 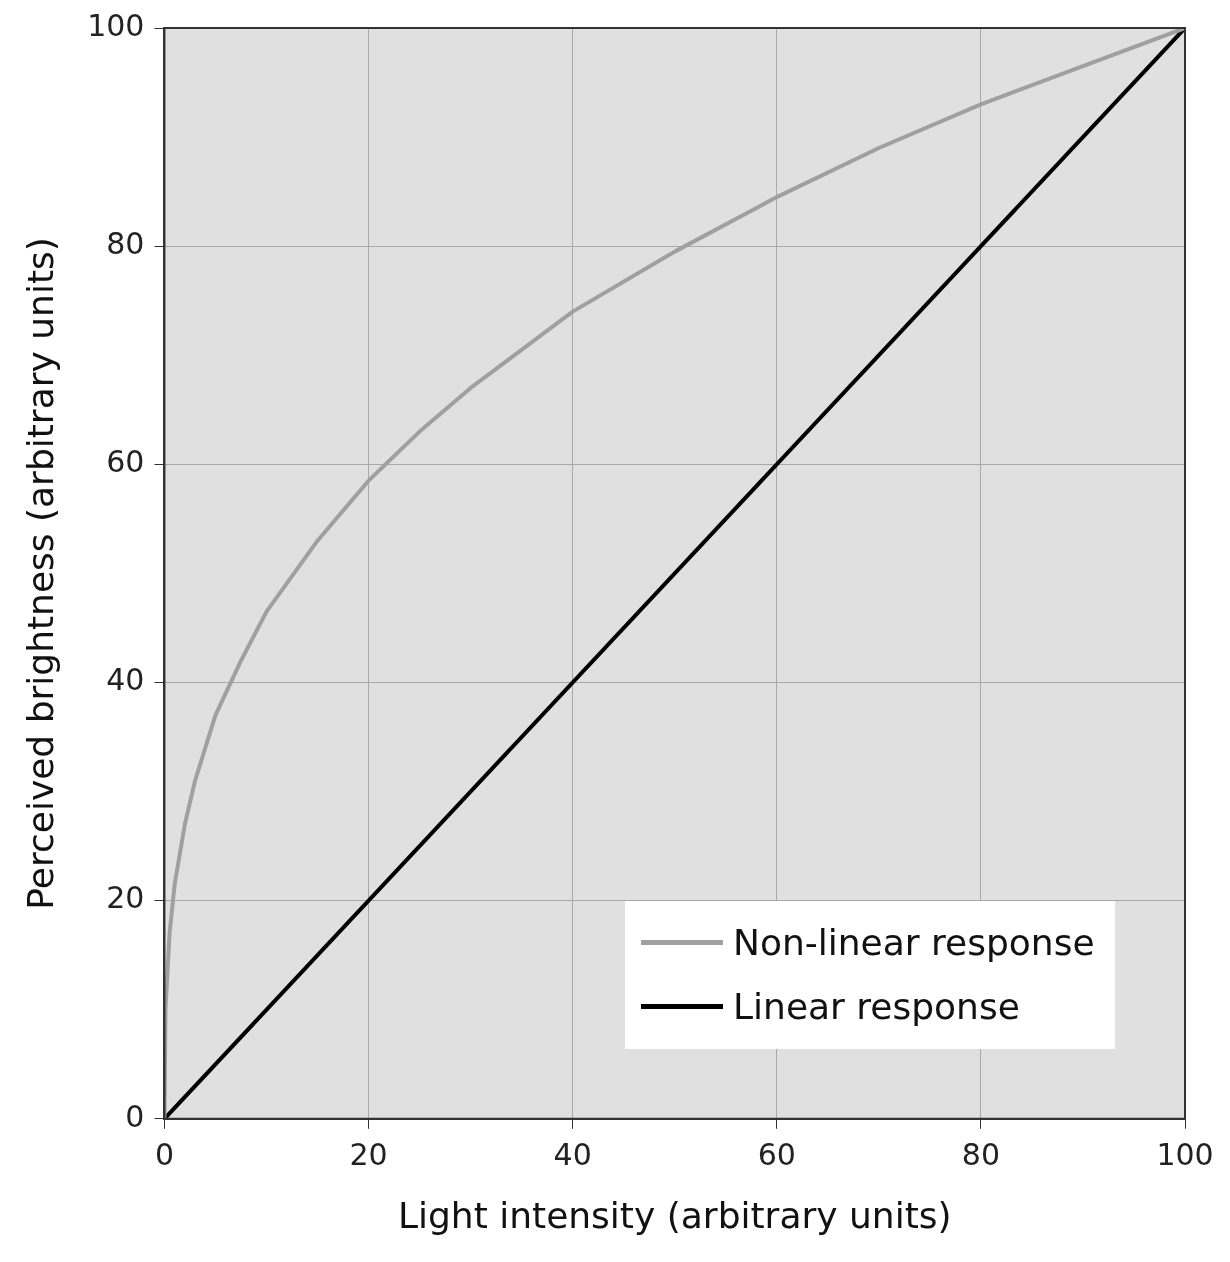 I want to click on x-tick-label: 40, so click(x=572, y=1154).